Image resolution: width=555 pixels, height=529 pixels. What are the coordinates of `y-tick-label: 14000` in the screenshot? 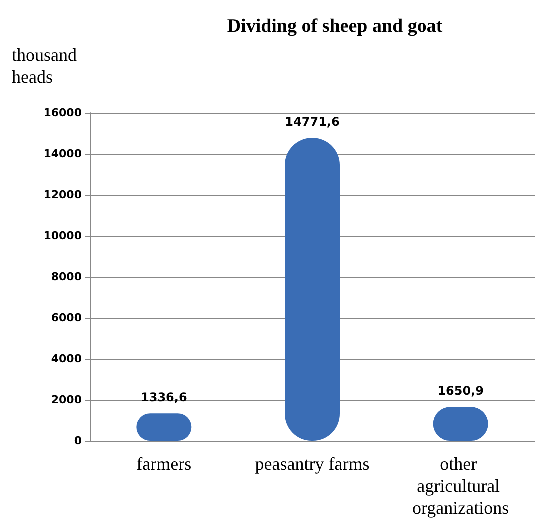 It's located at (63, 154).